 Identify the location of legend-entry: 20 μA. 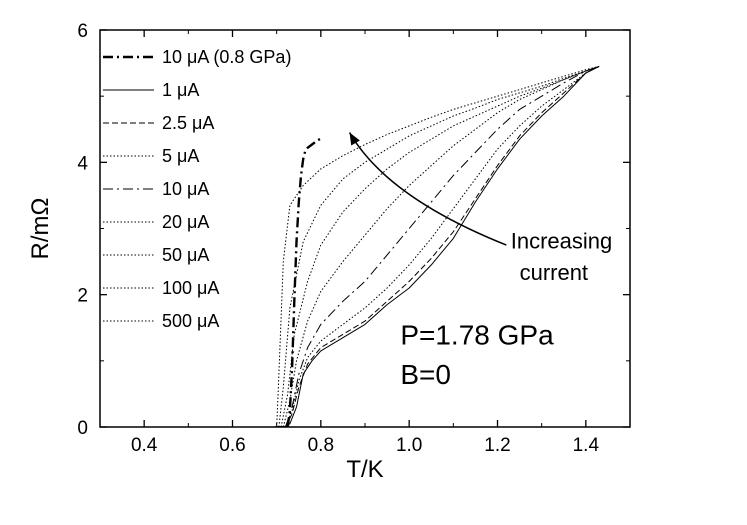
(185, 222).